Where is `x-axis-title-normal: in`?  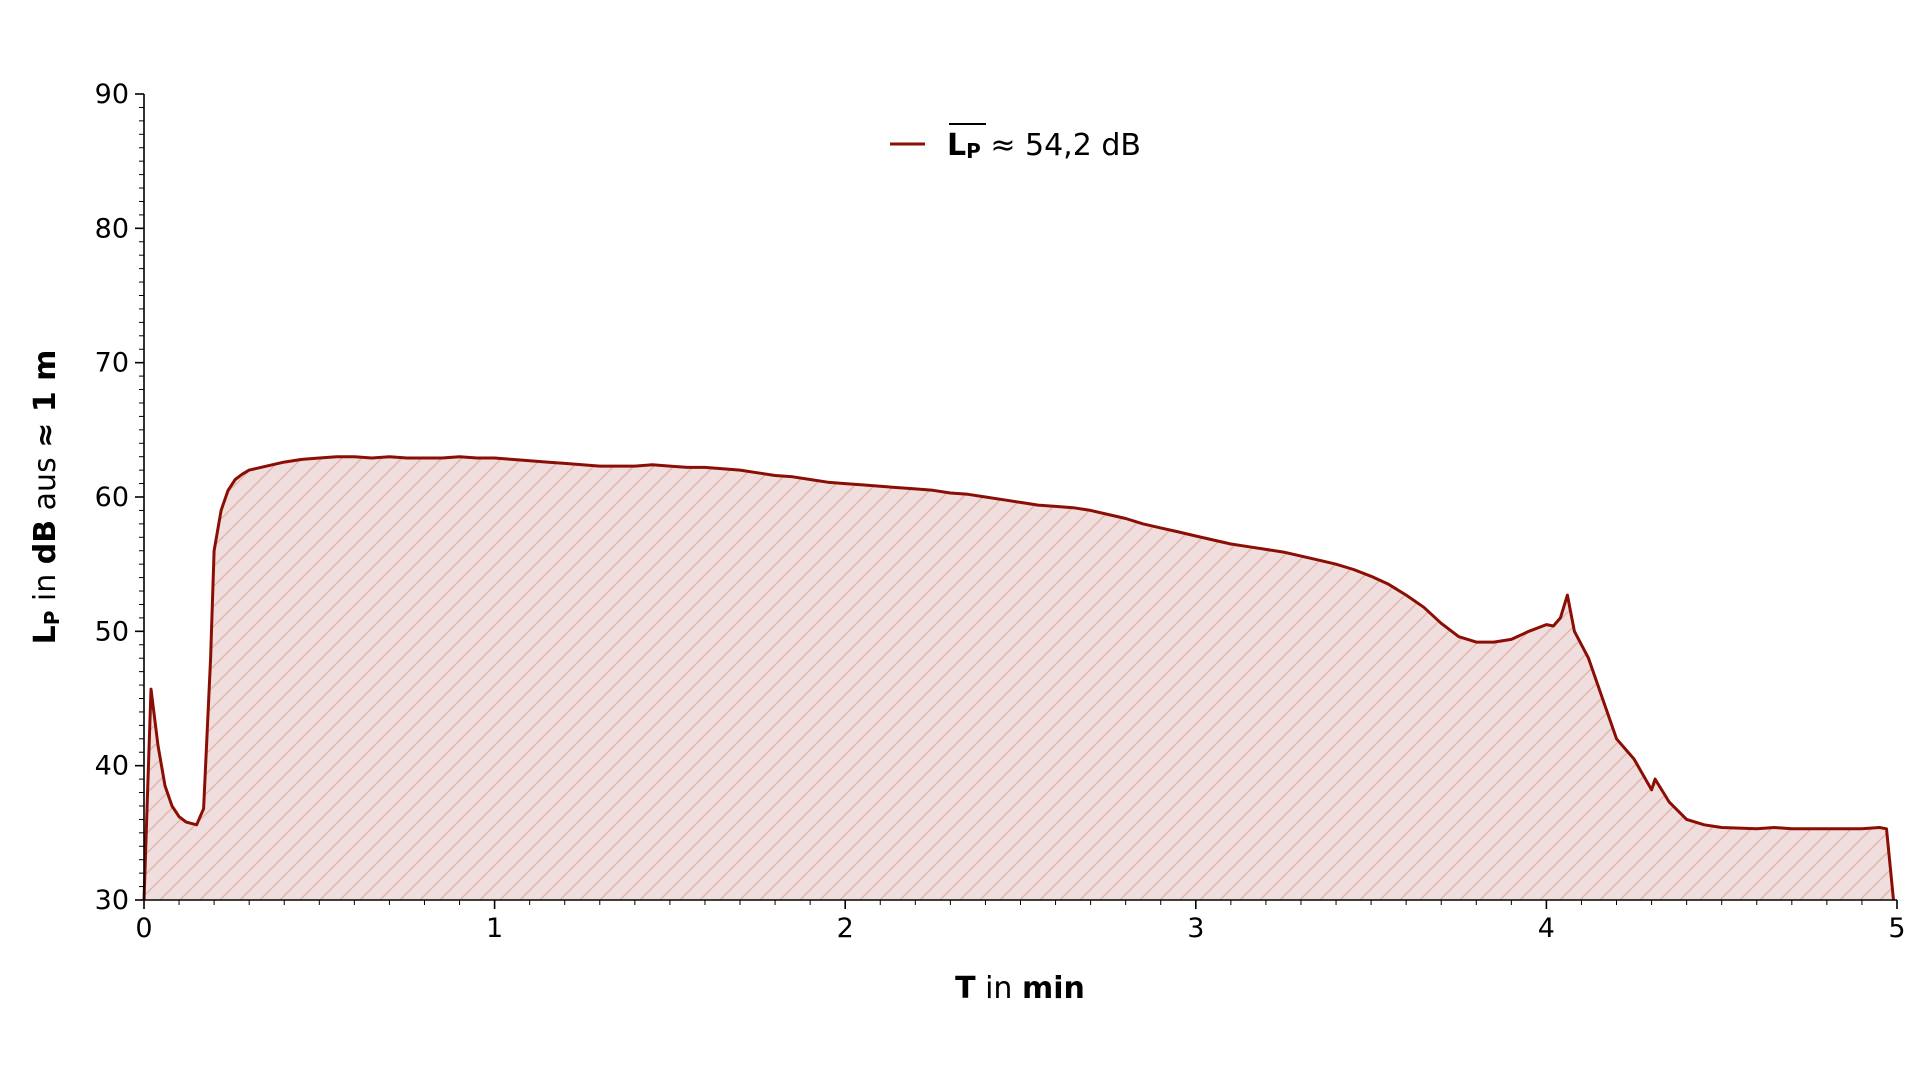
x-axis-title-normal: in is located at coordinates (999, 988).